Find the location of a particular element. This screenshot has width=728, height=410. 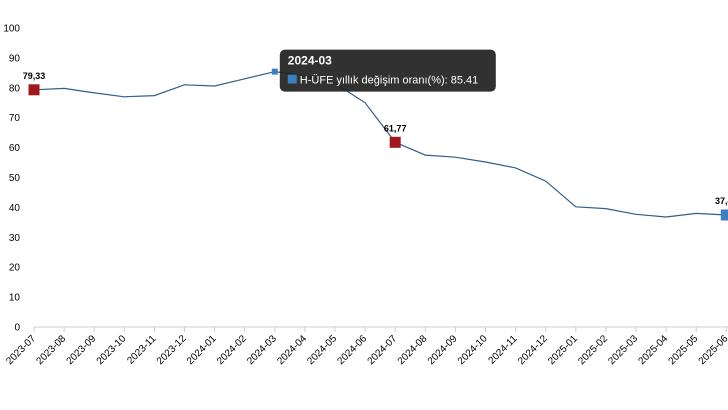

data-label: 37,46 is located at coordinates (721, 201).